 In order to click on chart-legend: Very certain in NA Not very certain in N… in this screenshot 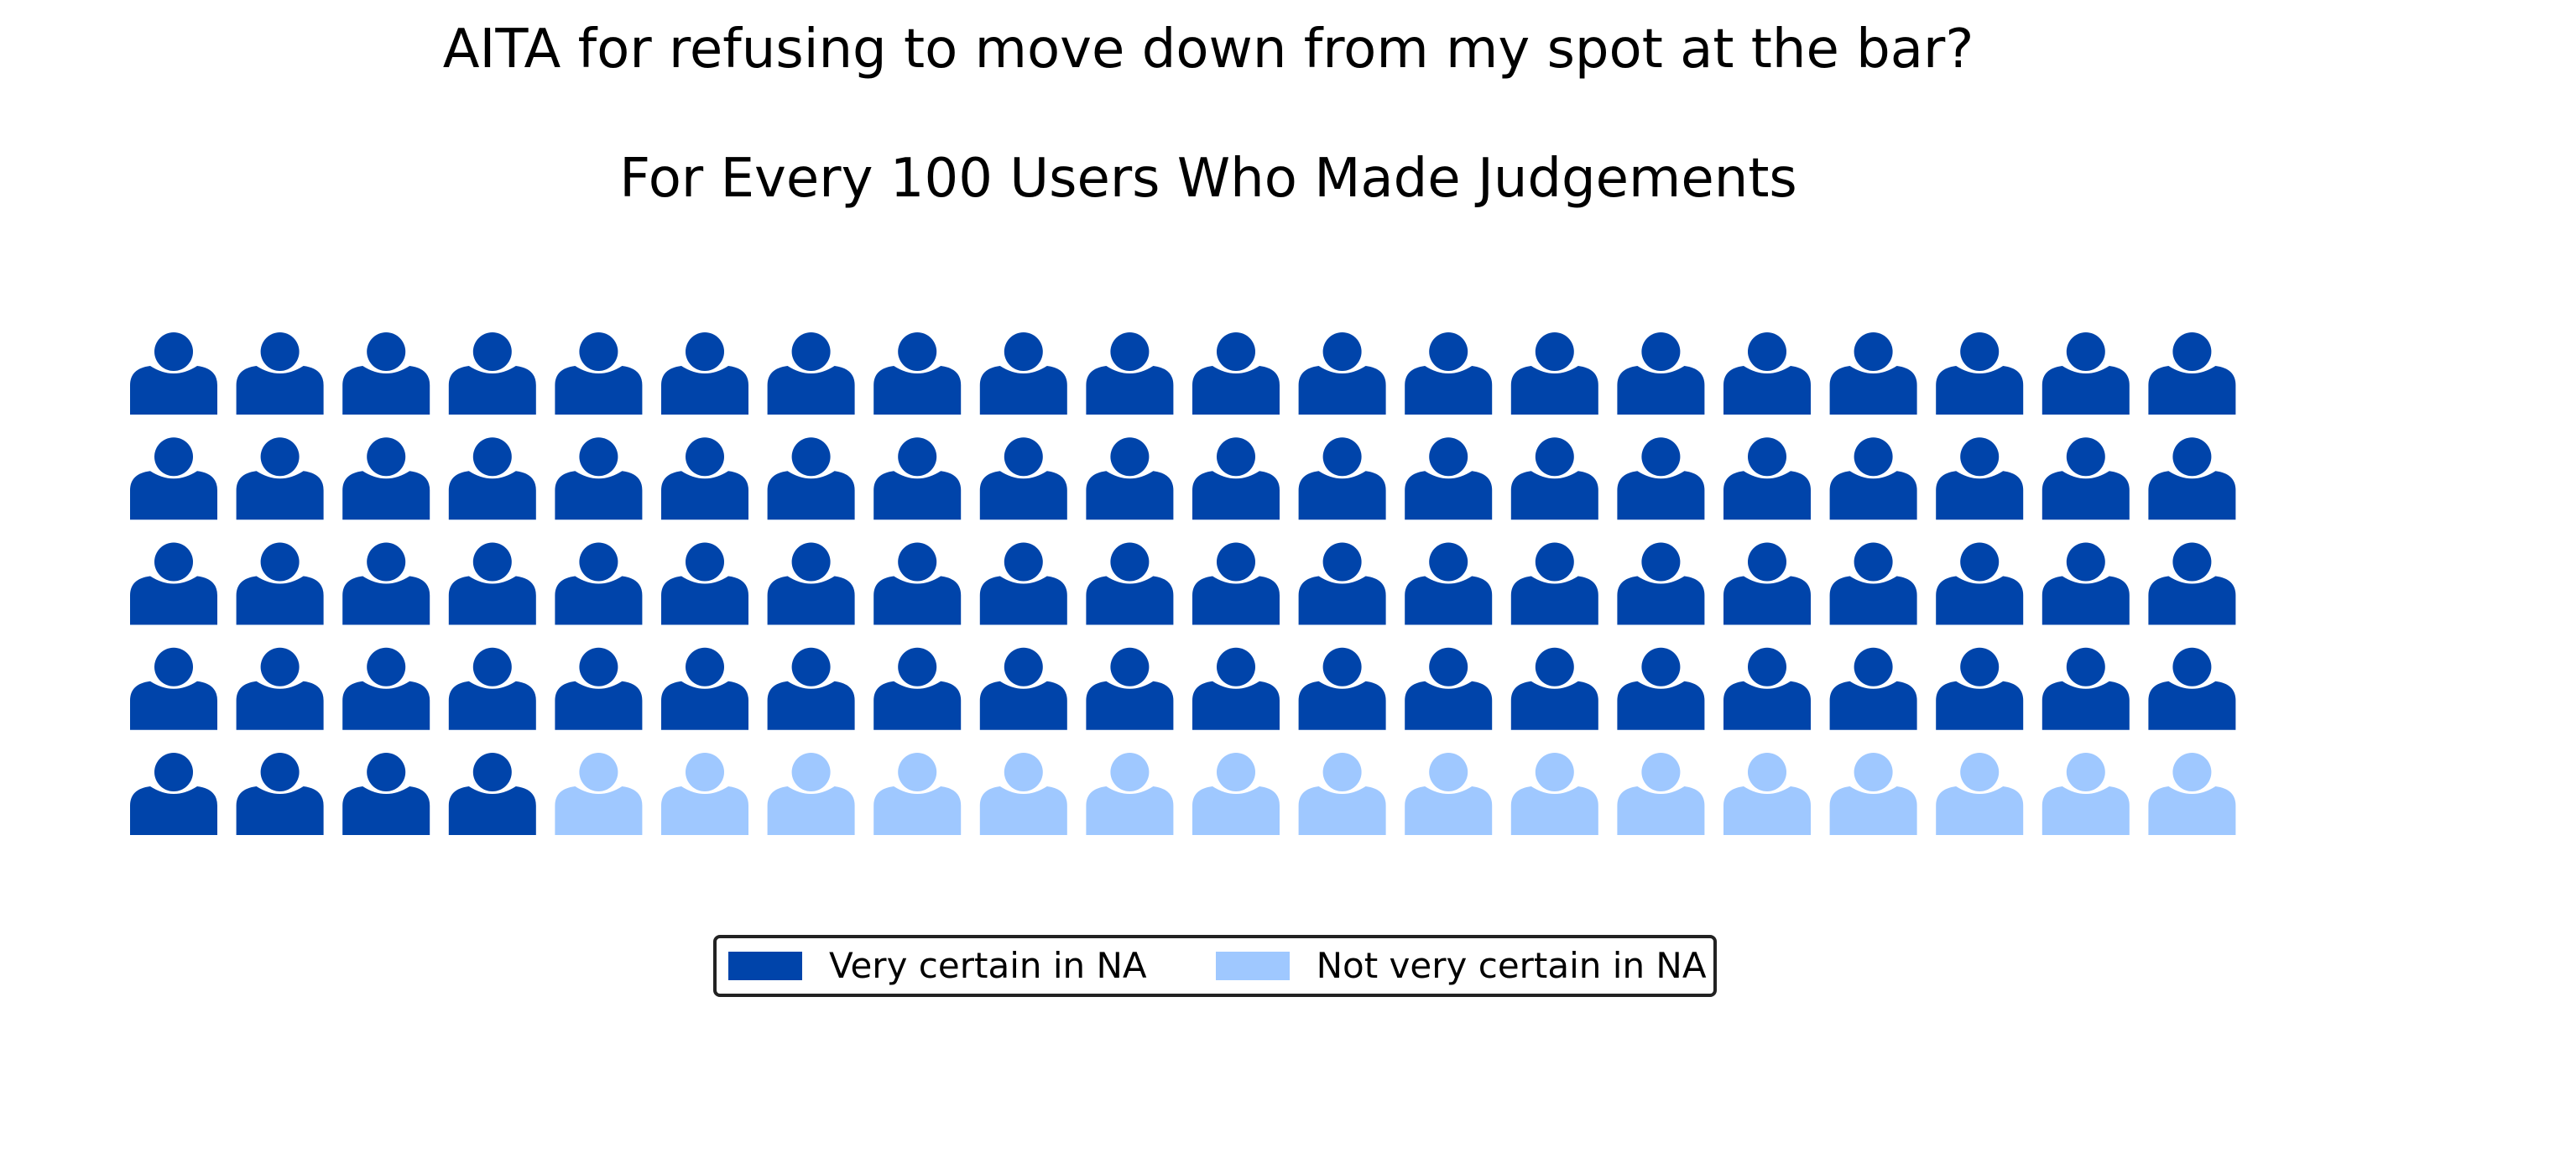, I will do `click(1215, 966)`.